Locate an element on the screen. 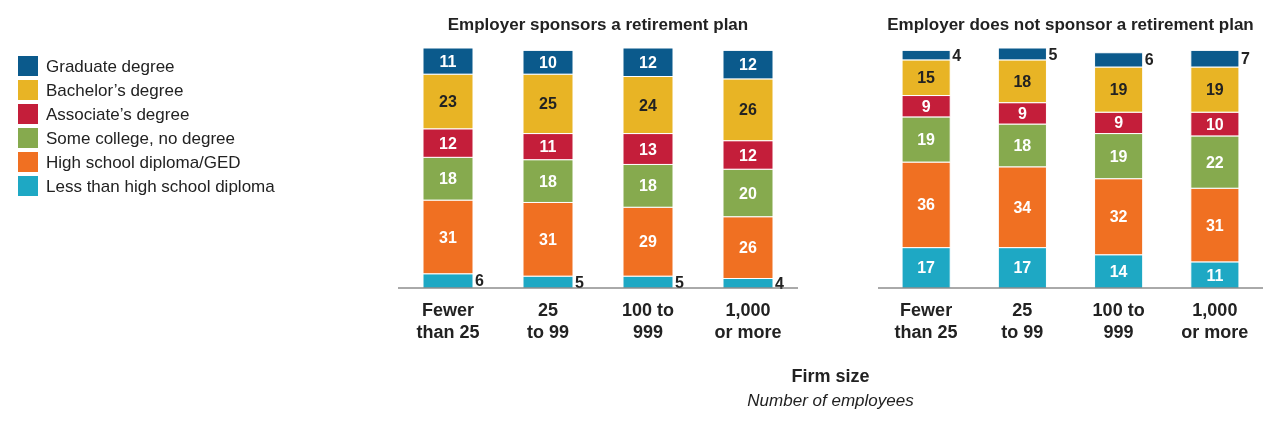  data-label: 25 is located at coordinates (548, 104).